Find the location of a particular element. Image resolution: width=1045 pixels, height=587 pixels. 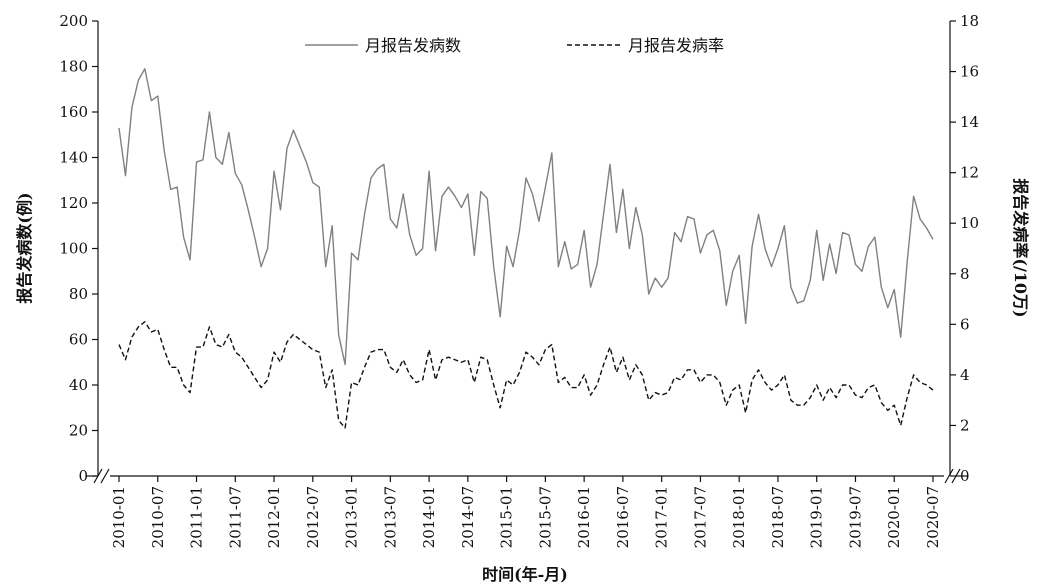

x-tick-2019-01: 2019-01 is located at coordinates (817, 512).